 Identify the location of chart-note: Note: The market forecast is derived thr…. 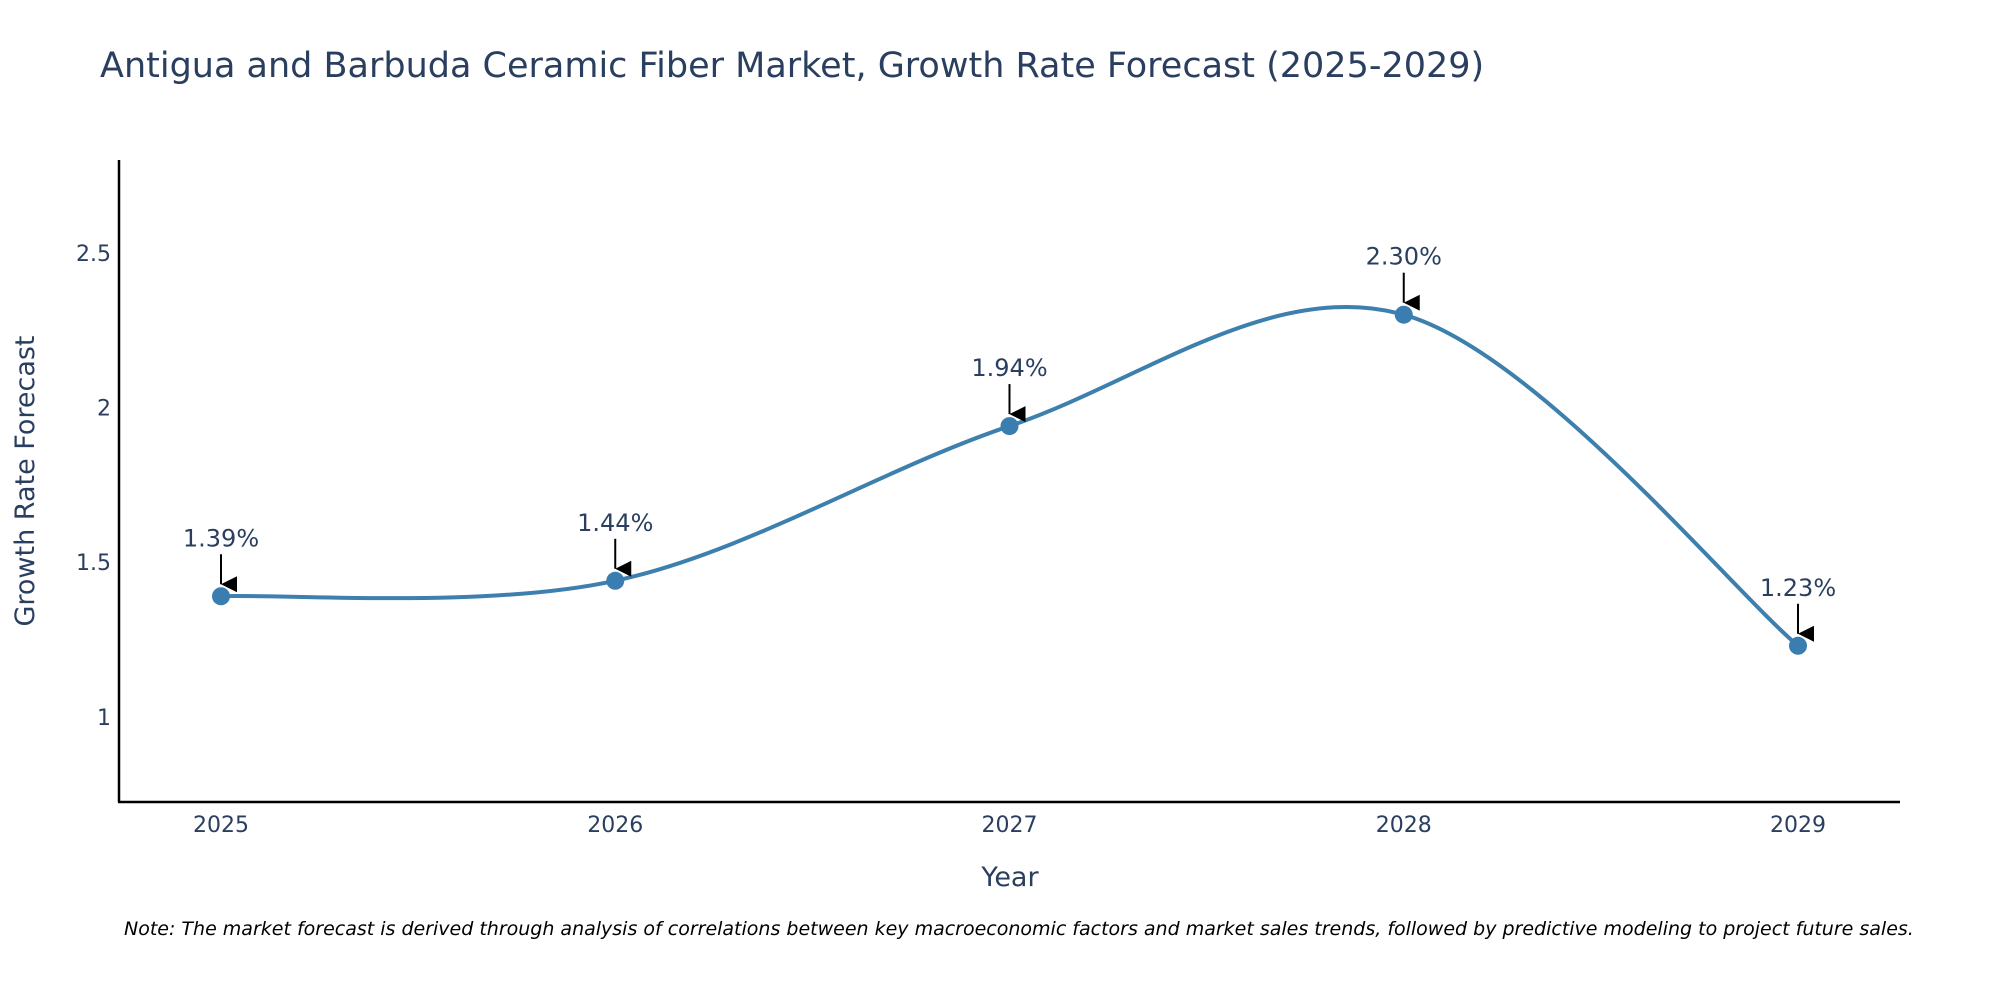
(1019, 929).